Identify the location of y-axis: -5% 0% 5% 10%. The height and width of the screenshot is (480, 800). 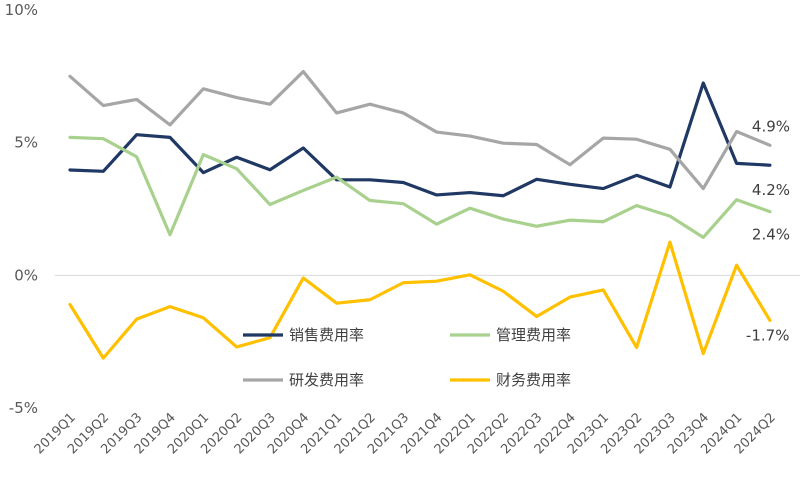
(21, 209).